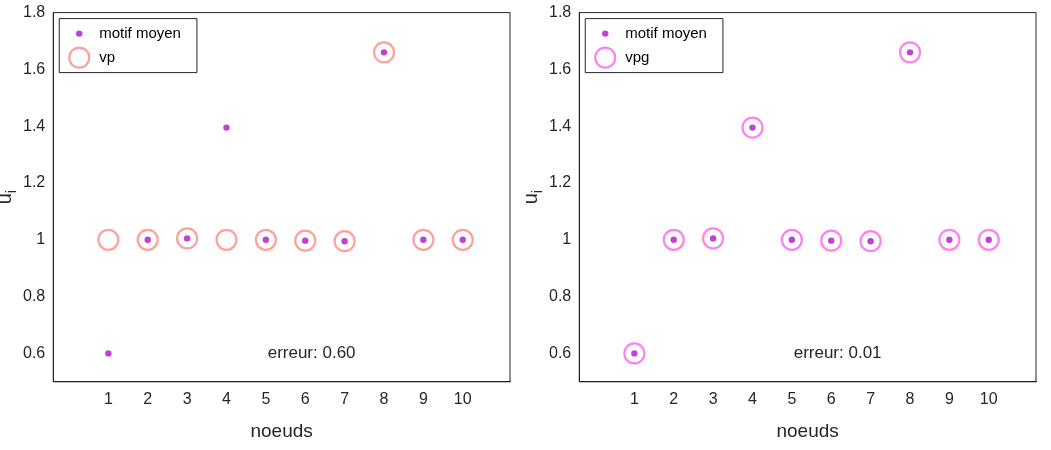 Image resolution: width=1051 pixels, height=450 pixels. I want to click on annotation: erreur: 0.60, so click(311, 353).